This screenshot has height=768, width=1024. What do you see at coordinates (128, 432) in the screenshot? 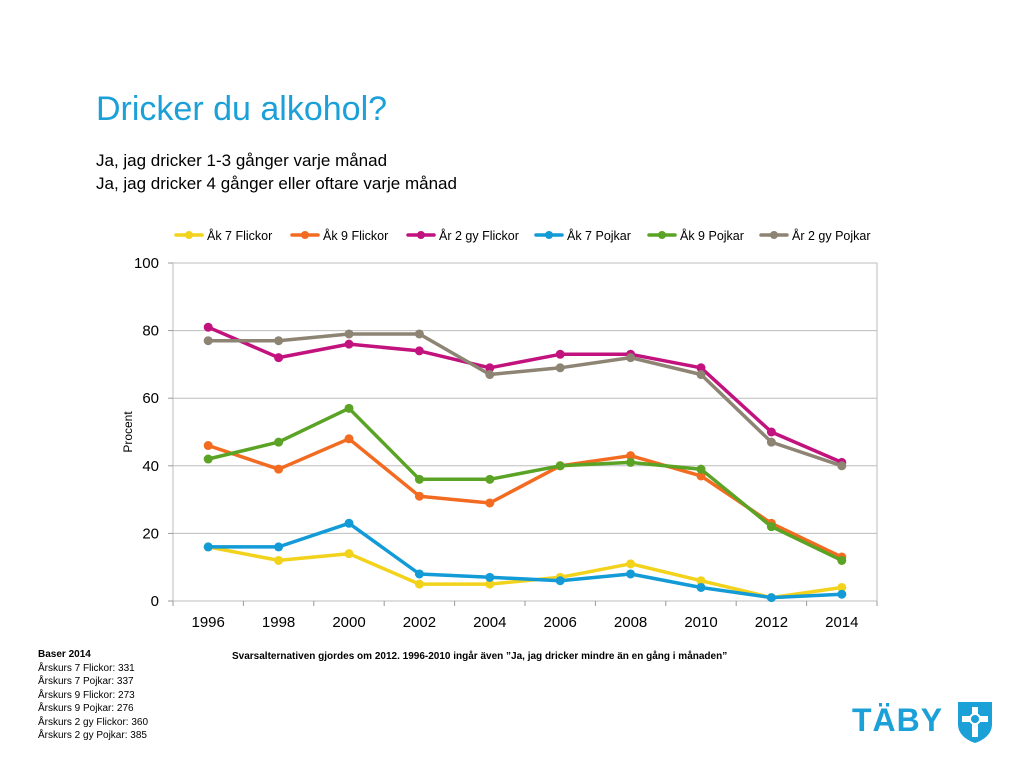
I see `y-axis-label: Procent` at bounding box center [128, 432].